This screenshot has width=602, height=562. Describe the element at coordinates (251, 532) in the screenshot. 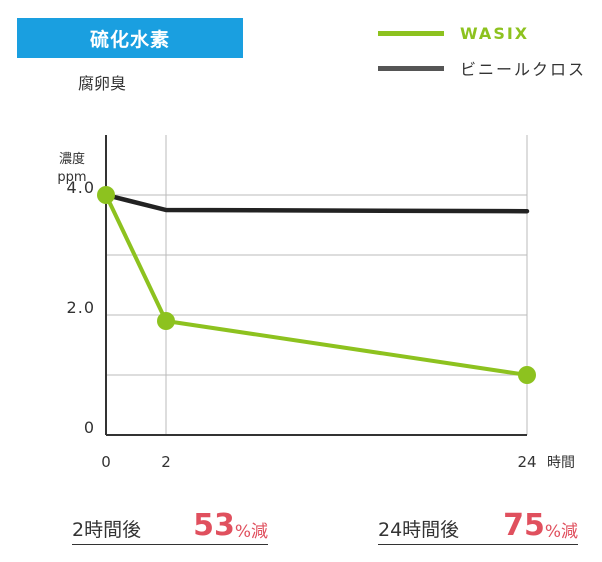

I see `summary-2h-unit: %減` at that location.